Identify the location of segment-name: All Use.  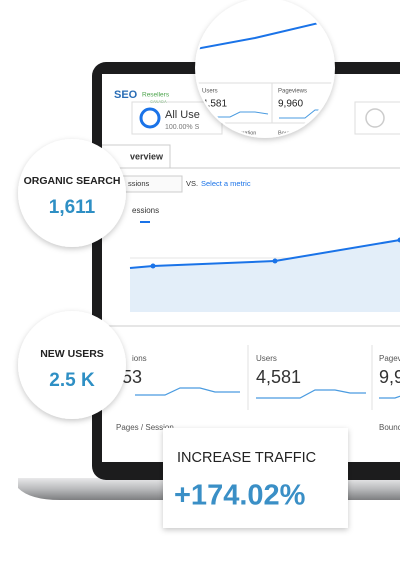
(182, 115).